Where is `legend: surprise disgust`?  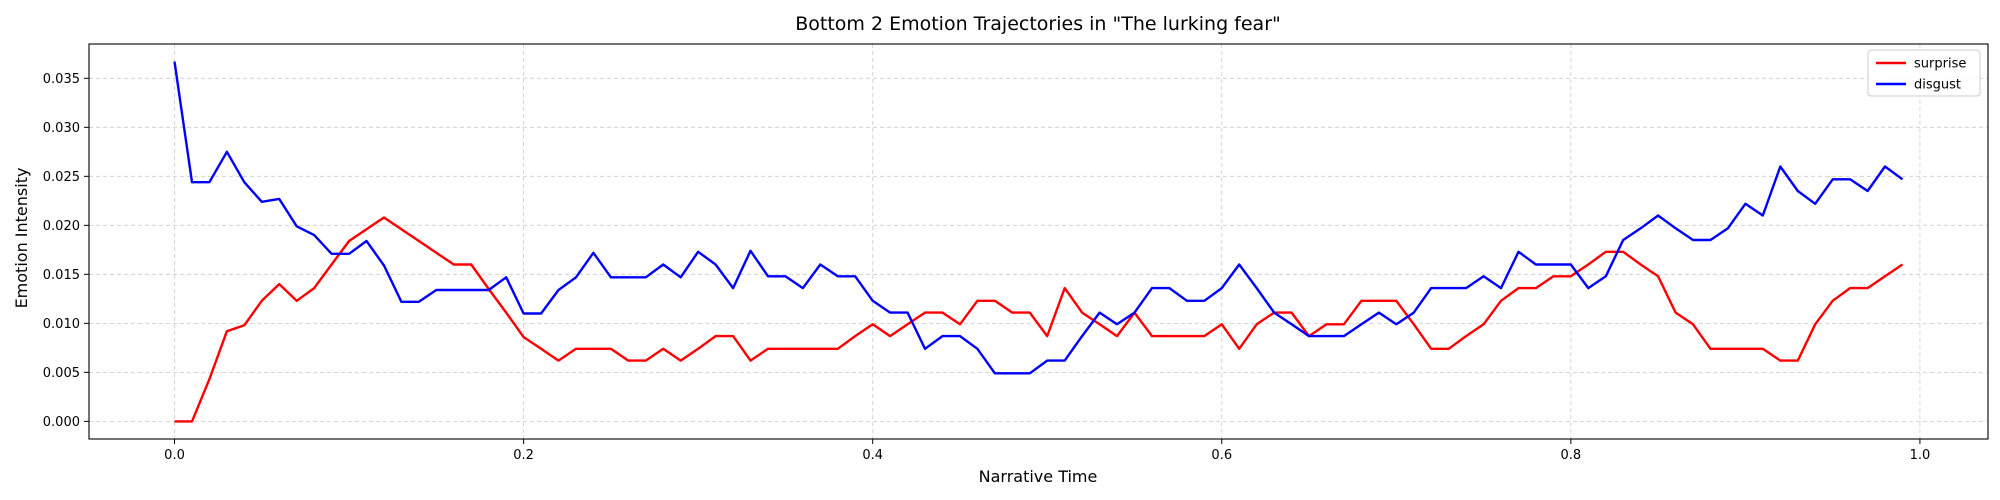
legend: surprise disgust is located at coordinates (1924, 73).